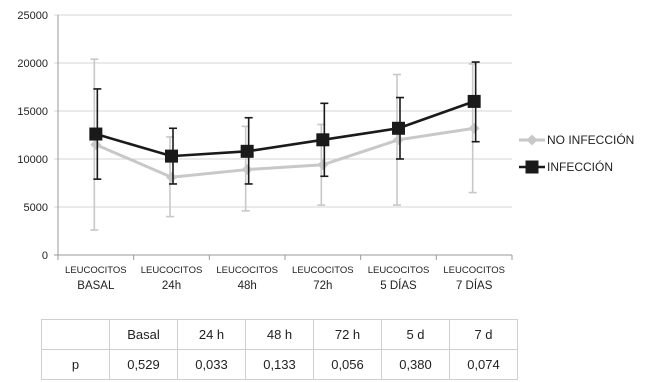 The image size is (661, 382). Describe the element at coordinates (38, 136) in the screenshot. I see `y-axis: 0 5000 10000 15000 20000 25000` at that location.